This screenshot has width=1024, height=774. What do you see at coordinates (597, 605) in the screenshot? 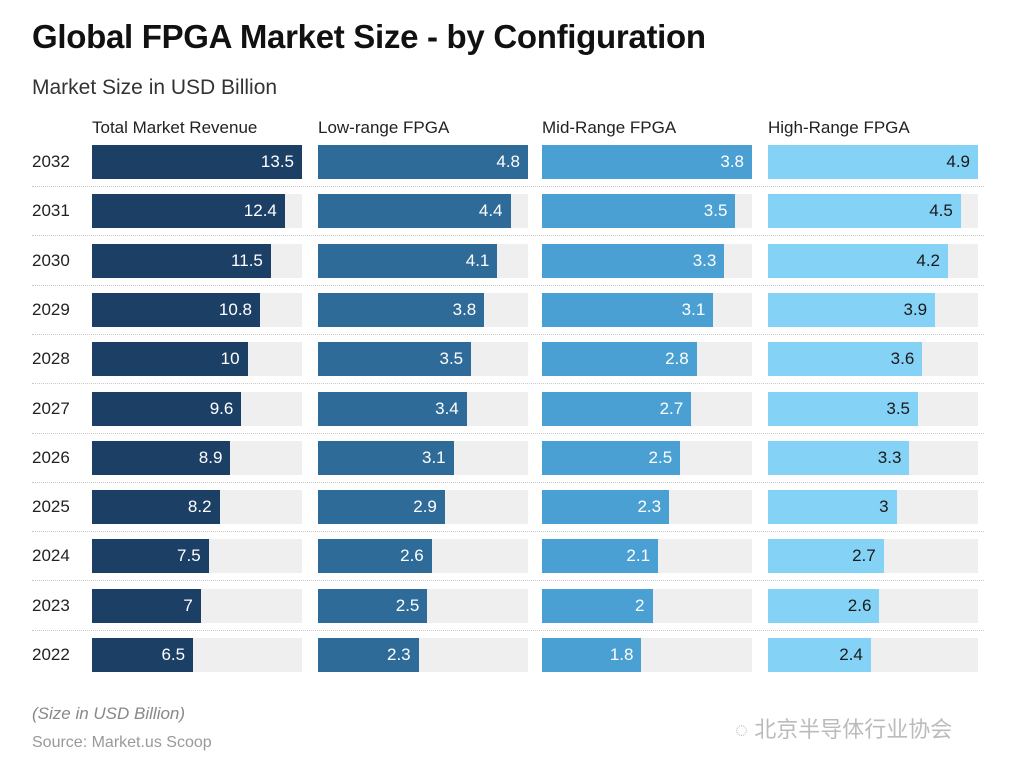
I see `bar: 2` at bounding box center [597, 605].